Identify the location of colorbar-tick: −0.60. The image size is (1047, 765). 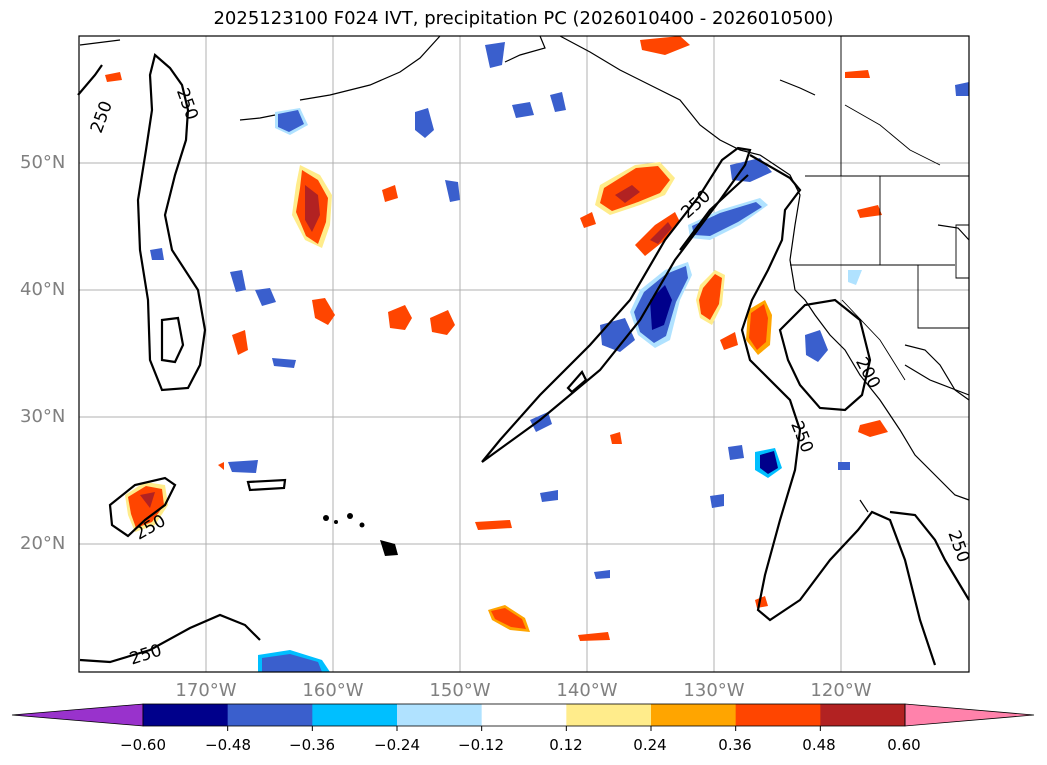
(143, 745).